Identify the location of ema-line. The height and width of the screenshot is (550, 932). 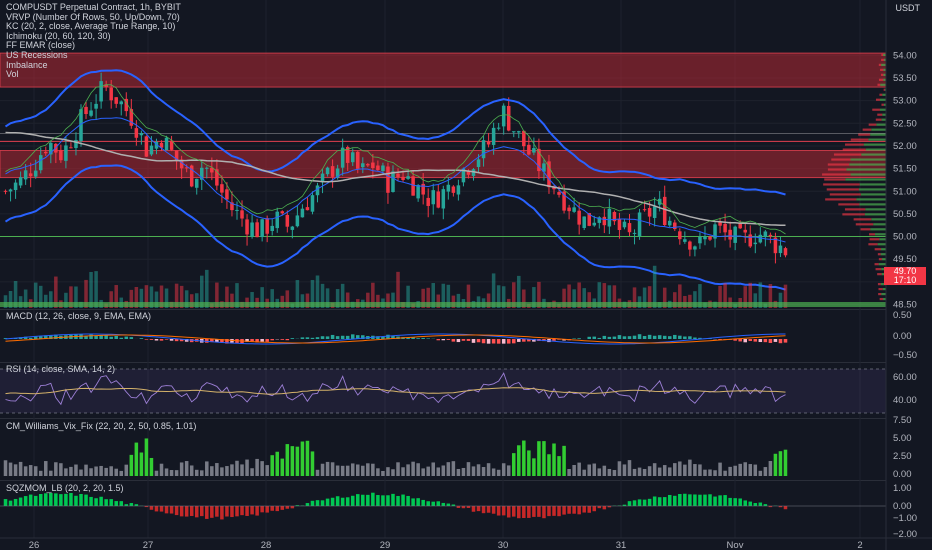
(395, 179).